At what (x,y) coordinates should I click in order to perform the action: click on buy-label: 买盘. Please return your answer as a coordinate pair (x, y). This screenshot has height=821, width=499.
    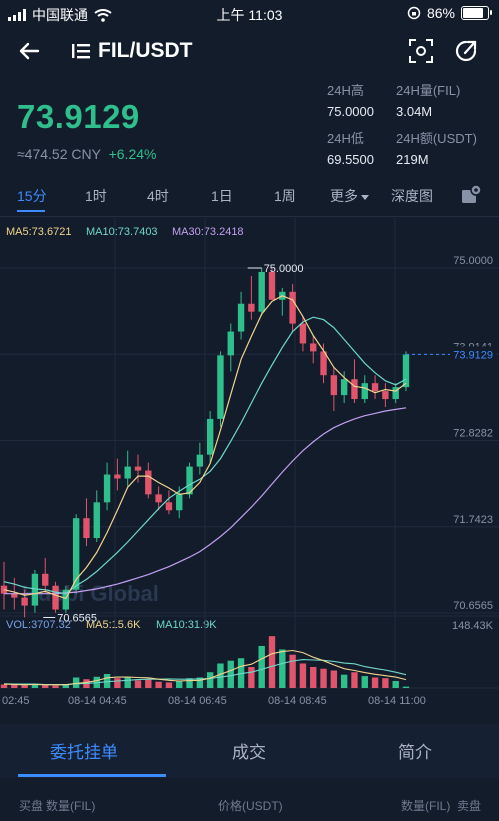
    Looking at the image, I should click on (31, 806).